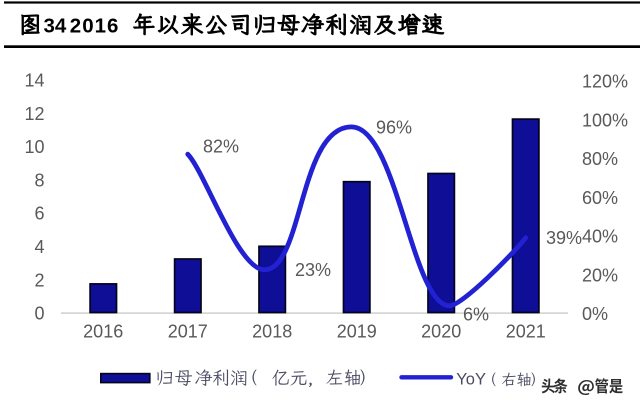  Describe the element at coordinates (188, 332) in the screenshot. I see `svg-text: 2017` at that location.